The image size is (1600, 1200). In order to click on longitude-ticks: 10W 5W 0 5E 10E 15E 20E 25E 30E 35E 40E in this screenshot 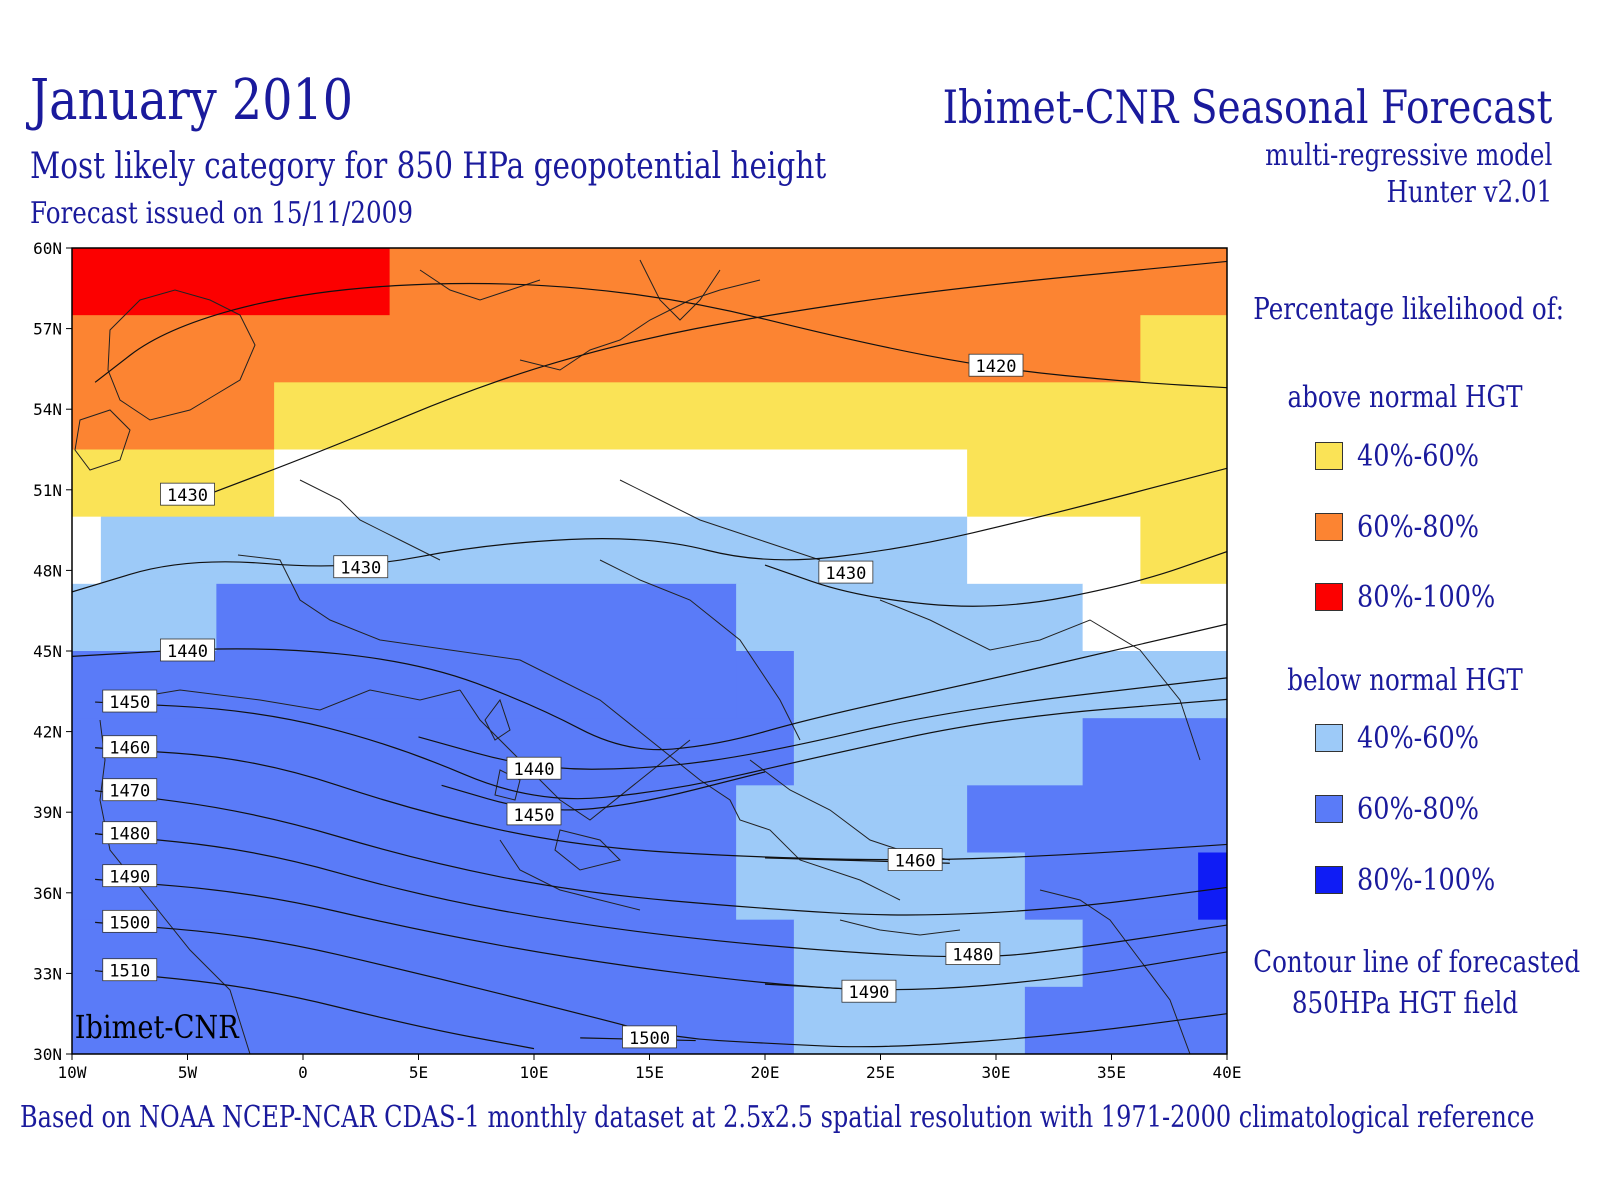, I will do `click(650, 1068)`.